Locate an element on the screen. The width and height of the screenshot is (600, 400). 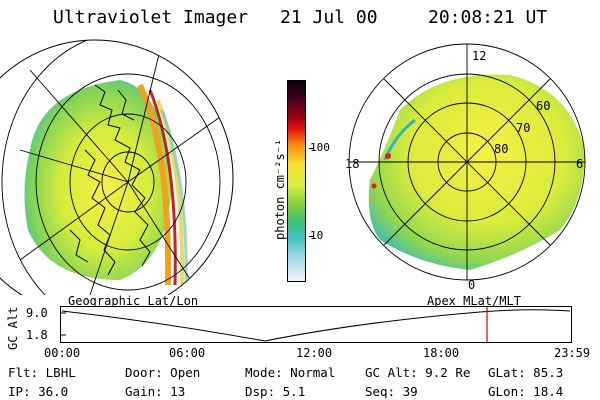
mlat-label-70: 70 is located at coordinates (523, 128).